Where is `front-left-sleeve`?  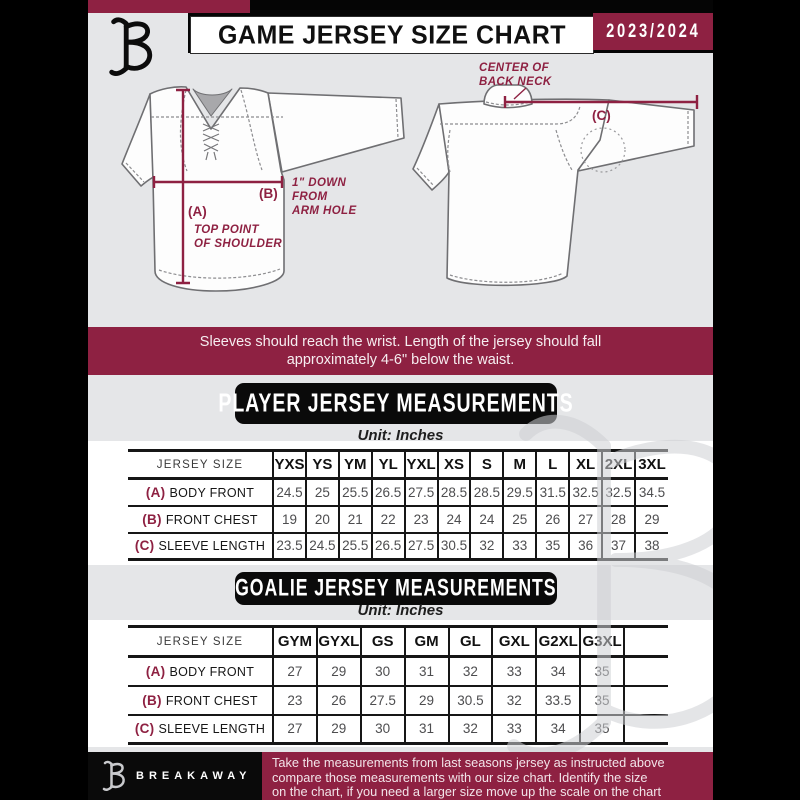 front-left-sleeve is located at coordinates (138, 140).